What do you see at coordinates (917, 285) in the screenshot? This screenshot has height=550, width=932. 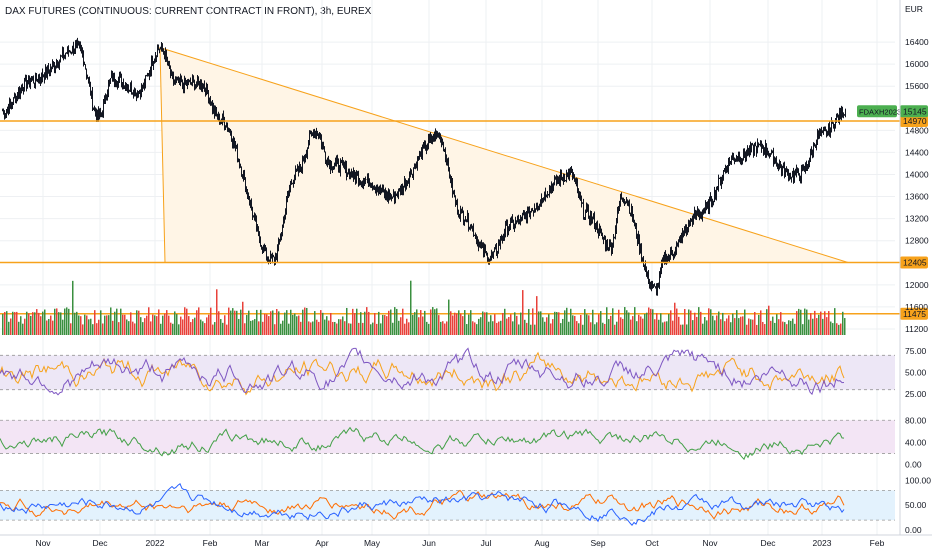 I see `price-tick-label: 12000` at bounding box center [917, 285].